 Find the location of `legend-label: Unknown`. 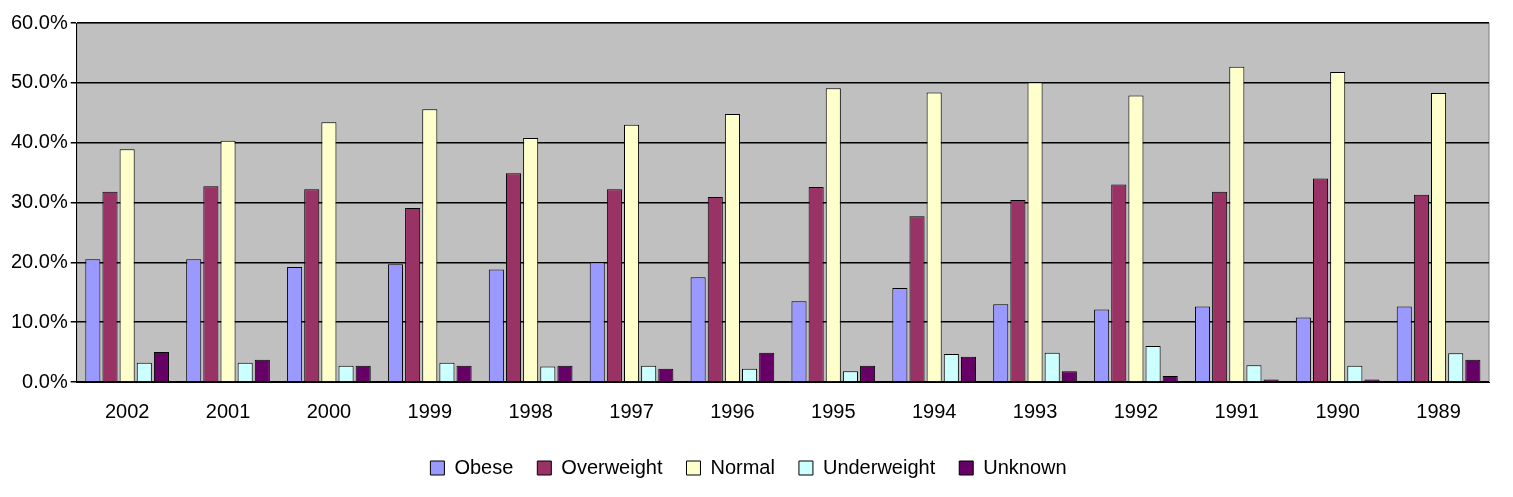

legend-label: Unknown is located at coordinates (1025, 466).